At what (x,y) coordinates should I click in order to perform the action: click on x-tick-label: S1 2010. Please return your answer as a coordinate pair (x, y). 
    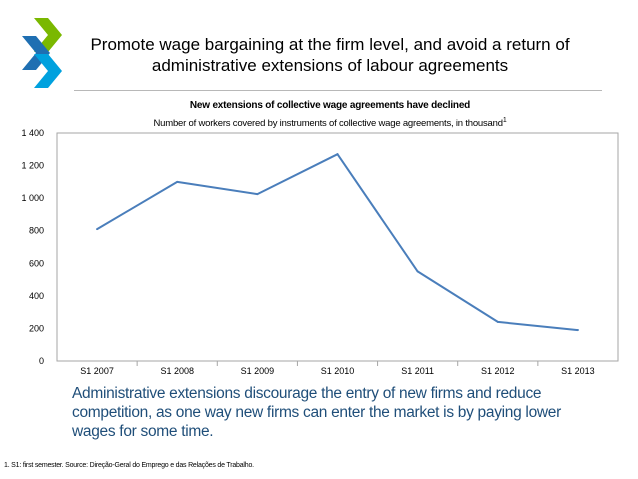
    Looking at the image, I should click on (338, 371).